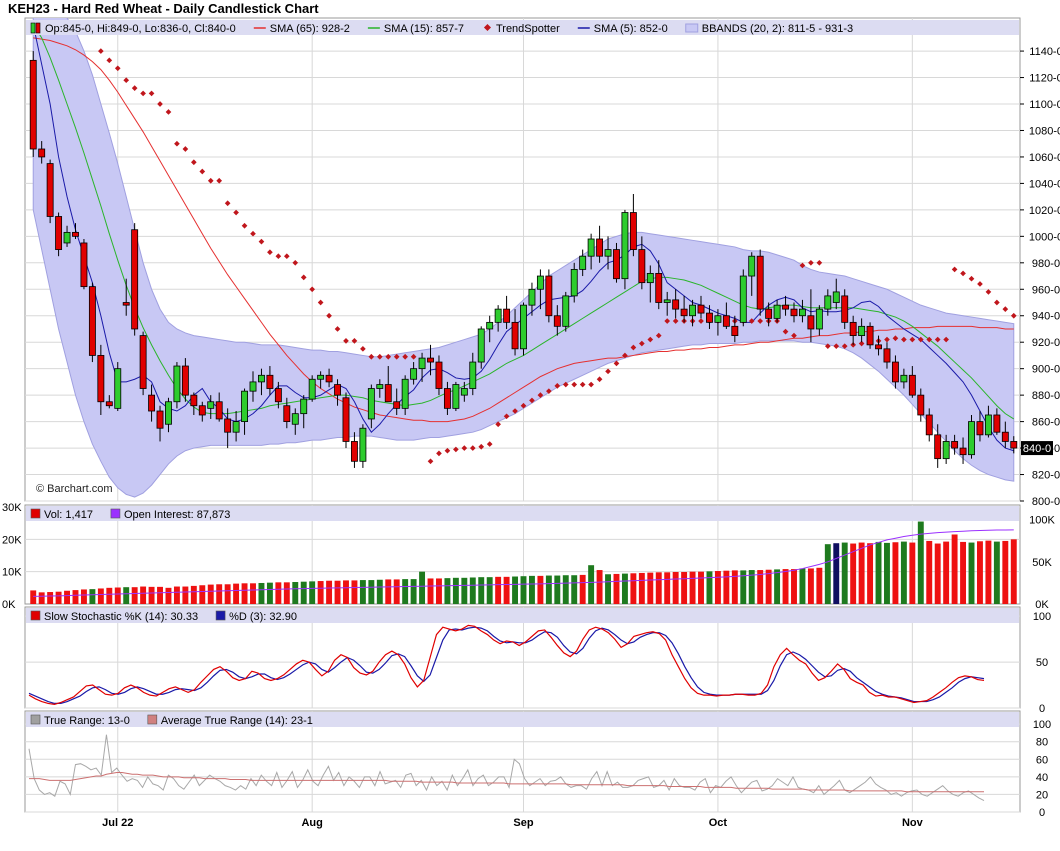  I want to click on open-interest-line, so click(523, 563).